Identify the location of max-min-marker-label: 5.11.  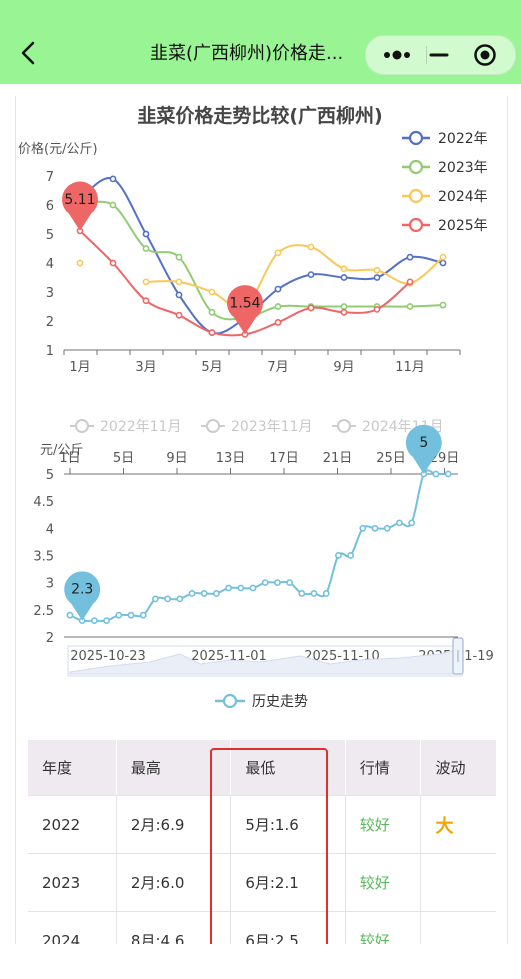
(79, 200).